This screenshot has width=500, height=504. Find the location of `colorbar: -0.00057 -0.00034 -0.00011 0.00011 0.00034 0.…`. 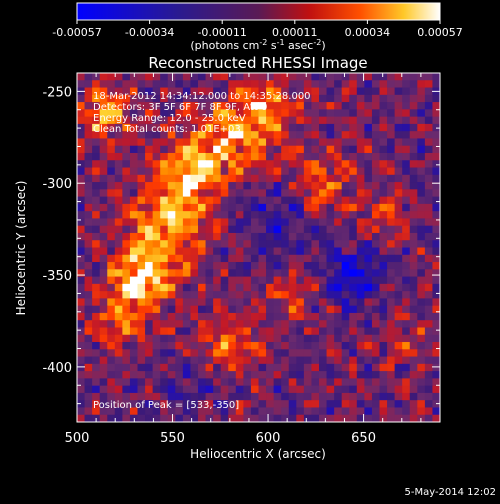

colorbar: -0.00057 -0.00034 -0.00011 0.00011 0.00034 0.… is located at coordinates (257, 27).